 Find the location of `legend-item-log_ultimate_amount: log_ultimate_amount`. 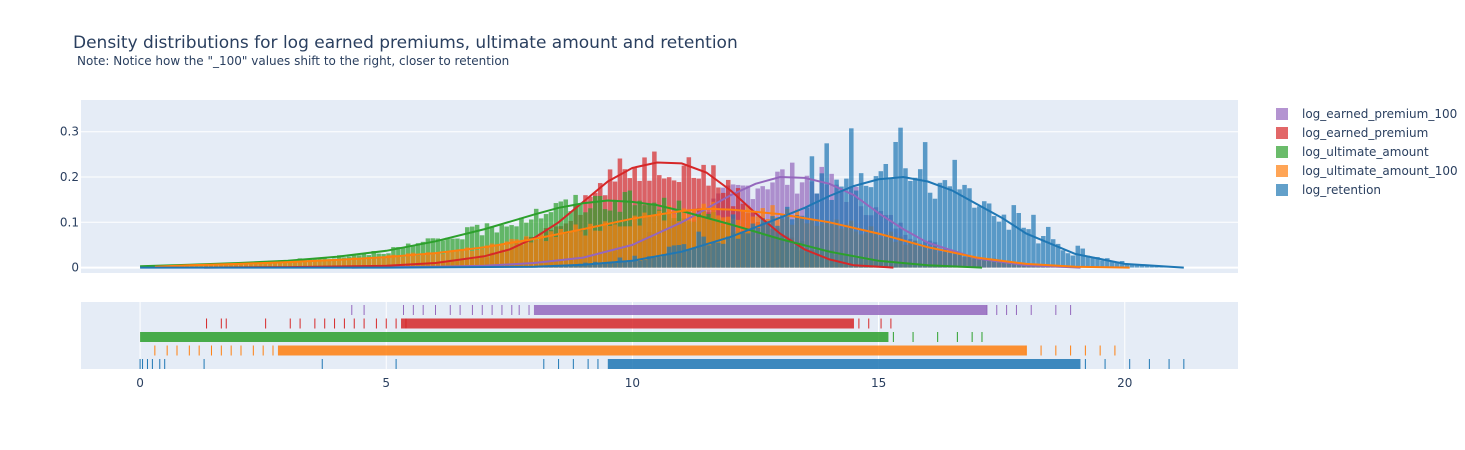

legend-item-log_ultimate_amount: log_ultimate_amount is located at coordinates (1352, 152).